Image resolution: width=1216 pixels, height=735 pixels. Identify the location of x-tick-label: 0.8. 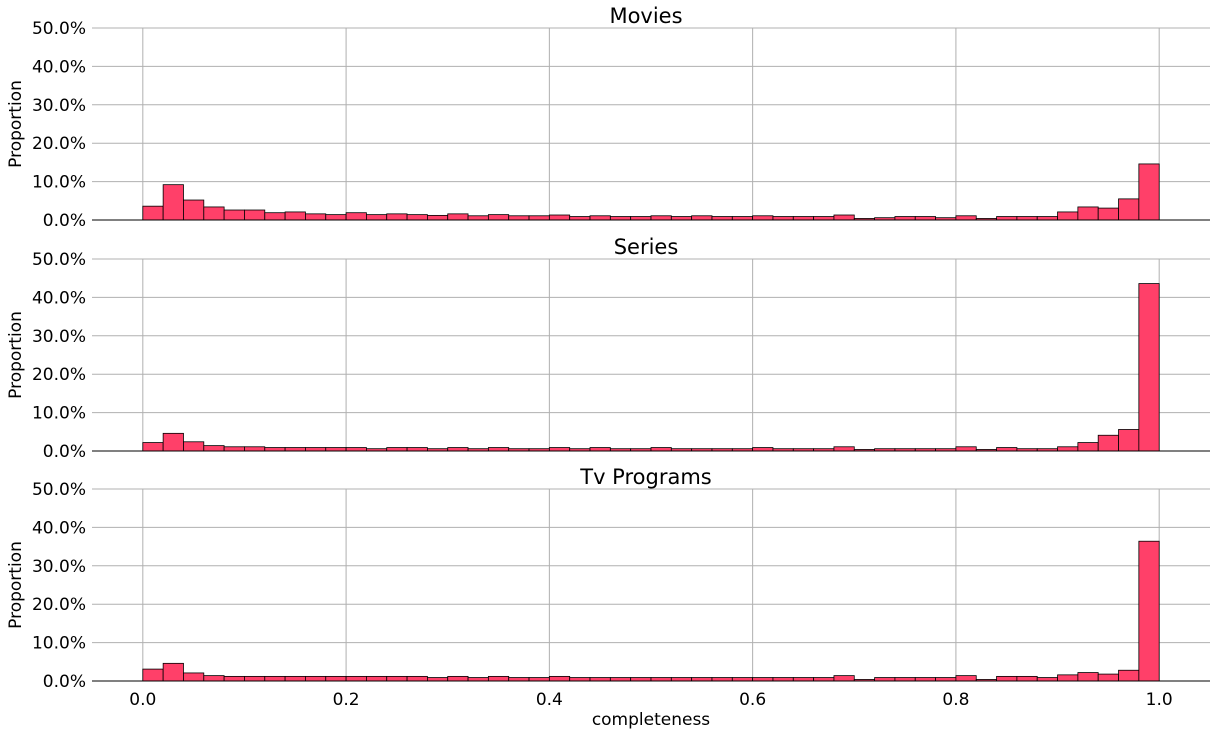
(955, 700).